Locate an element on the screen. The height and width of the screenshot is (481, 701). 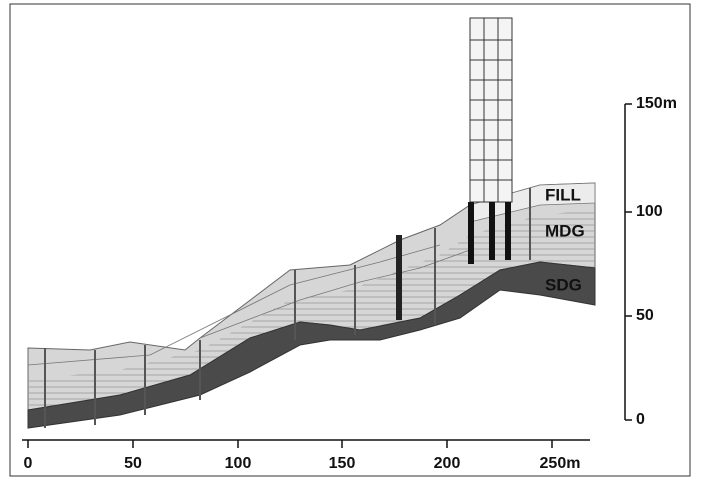
x-tick-label: 0 is located at coordinates (28, 463).